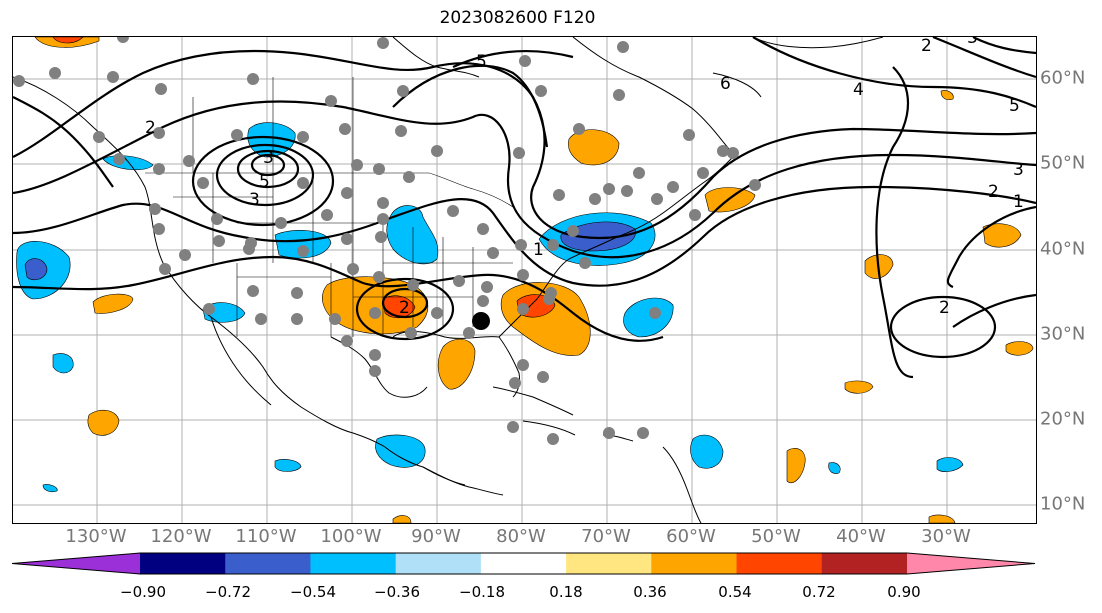 The height and width of the screenshot is (613, 1102). I want to click on strong-positive-anomaly-region, so click(399, 307).